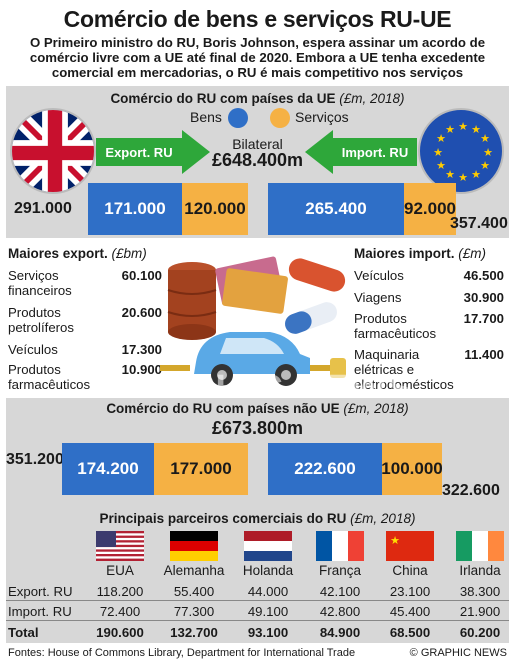 Image resolution: width=515 pixels, height=663 pixels. I want to click on top-export-value: 20.600, so click(141, 312).